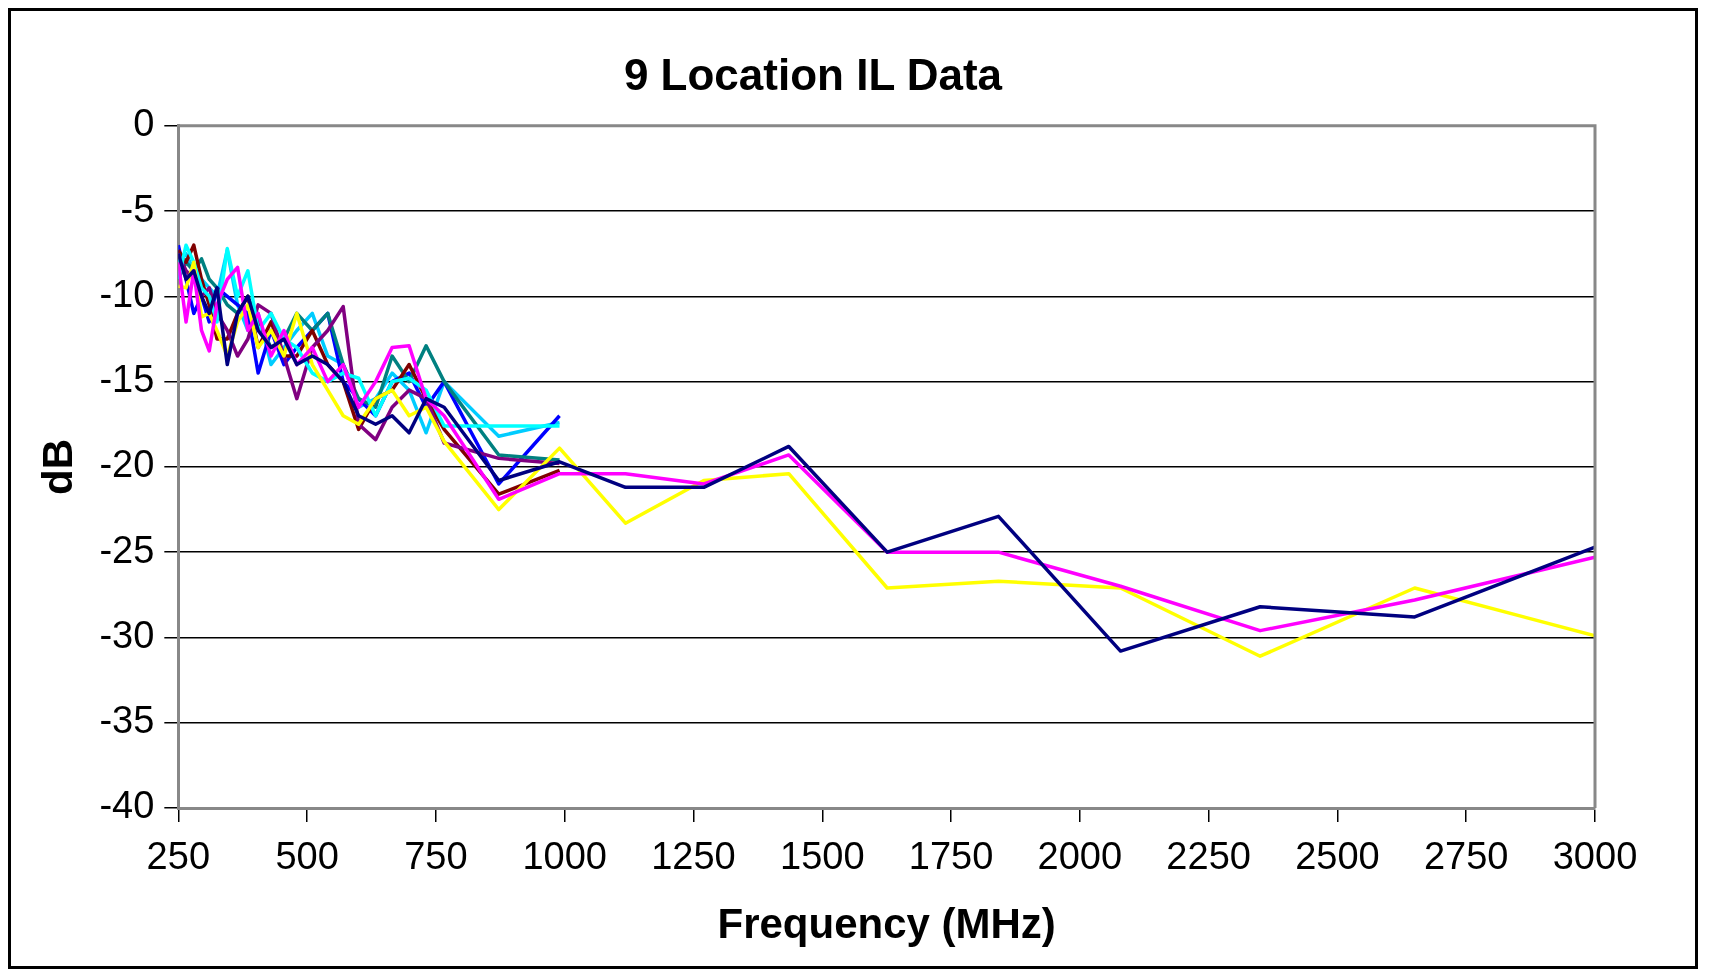  What do you see at coordinates (693, 856) in the screenshot?
I see `x-tick-label: 1250` at bounding box center [693, 856].